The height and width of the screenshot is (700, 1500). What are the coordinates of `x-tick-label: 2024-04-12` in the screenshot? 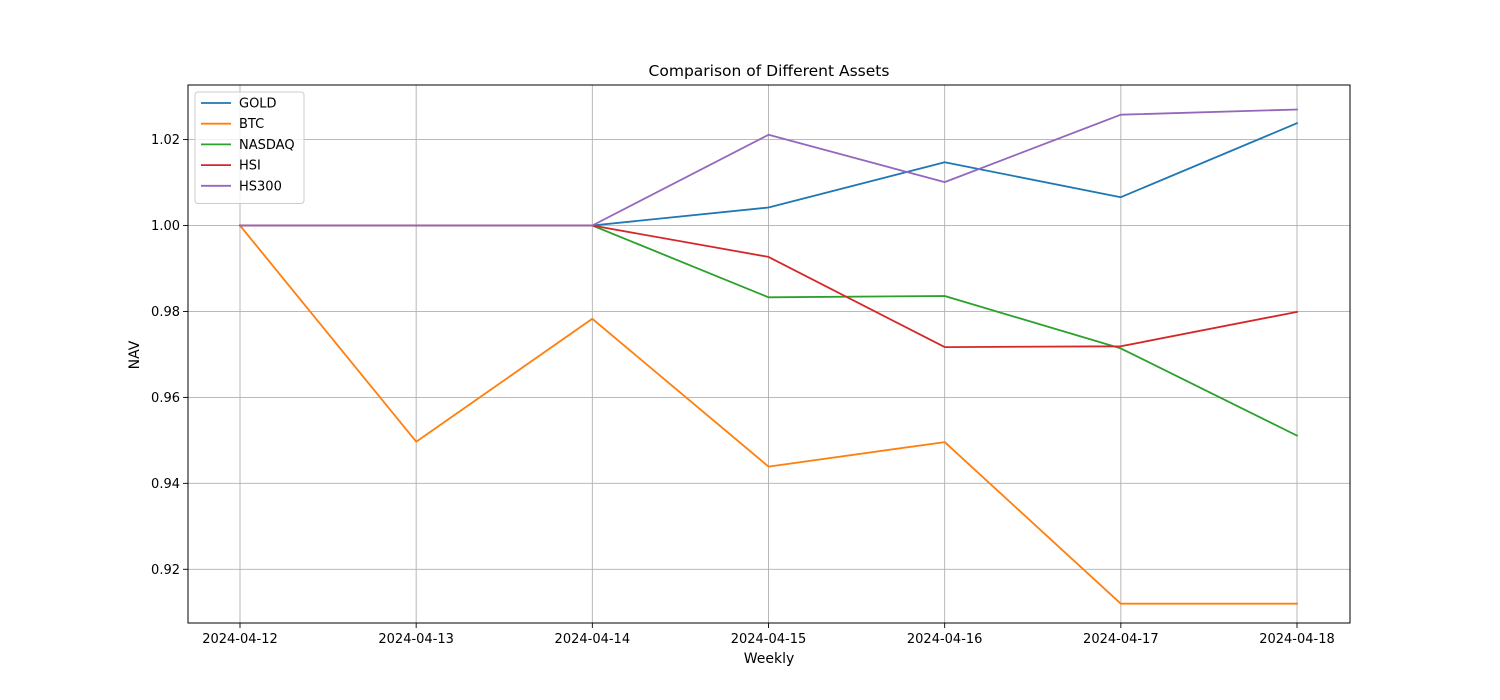 It's located at (240, 639).